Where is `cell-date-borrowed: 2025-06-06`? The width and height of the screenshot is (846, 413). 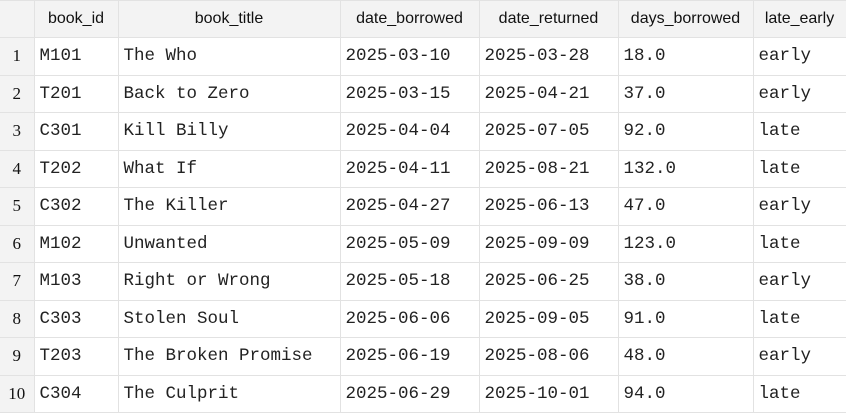
cell-date-borrowed: 2025-06-06 is located at coordinates (410, 319).